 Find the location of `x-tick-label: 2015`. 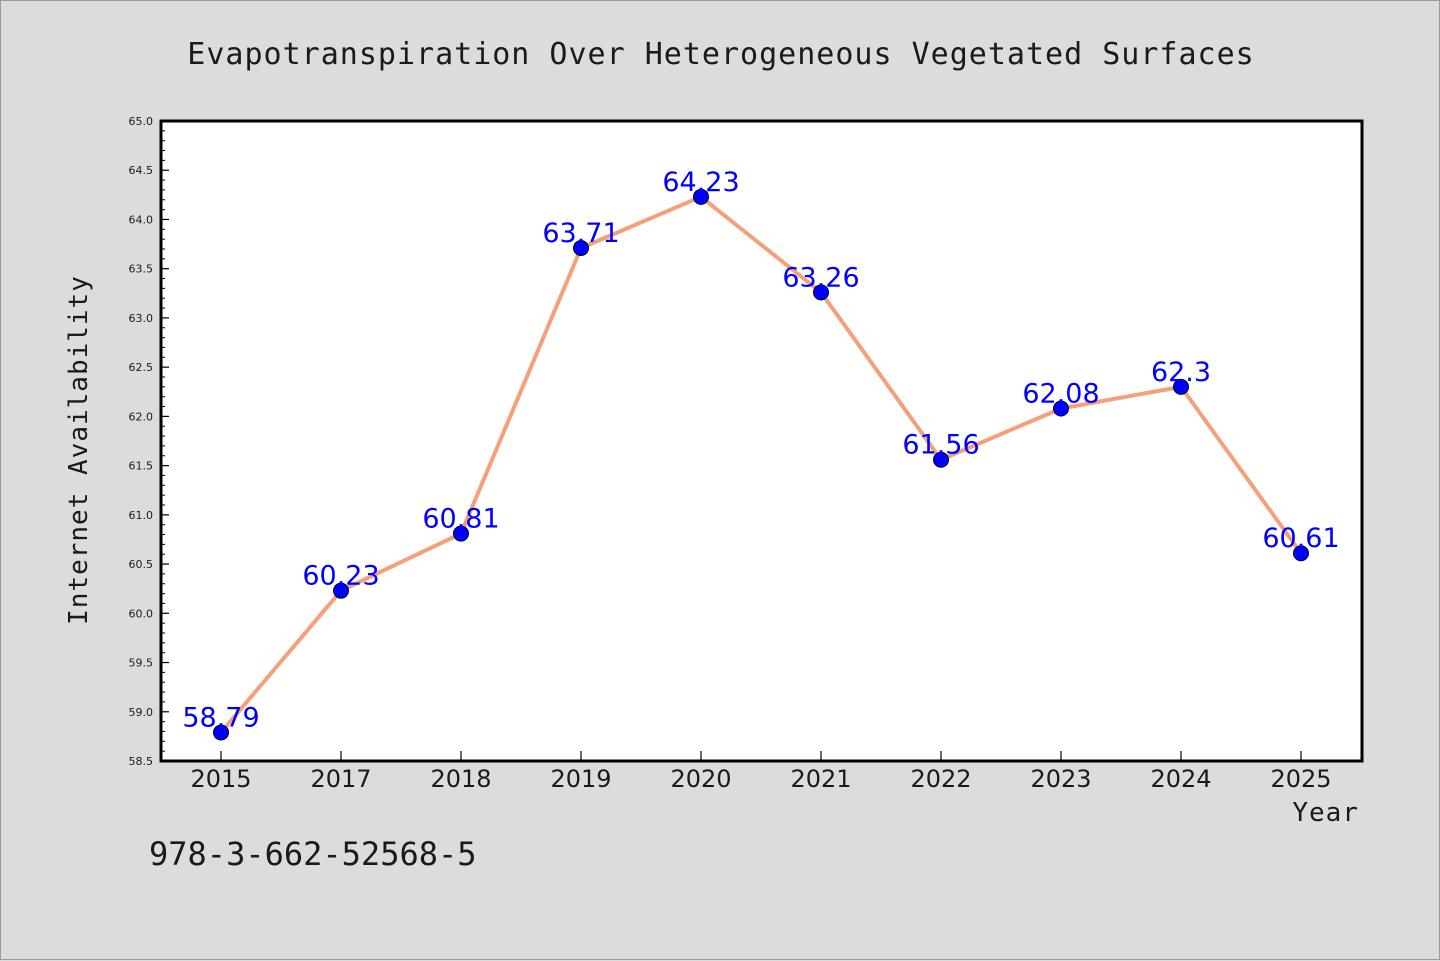

x-tick-label: 2015 is located at coordinates (220, 779).